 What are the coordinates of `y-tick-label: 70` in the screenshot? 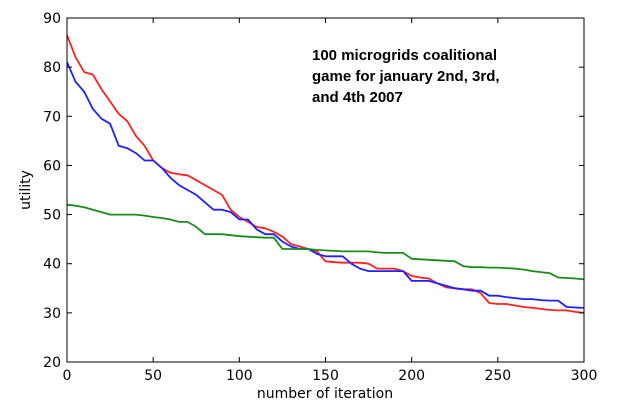 It's located at (52, 117).